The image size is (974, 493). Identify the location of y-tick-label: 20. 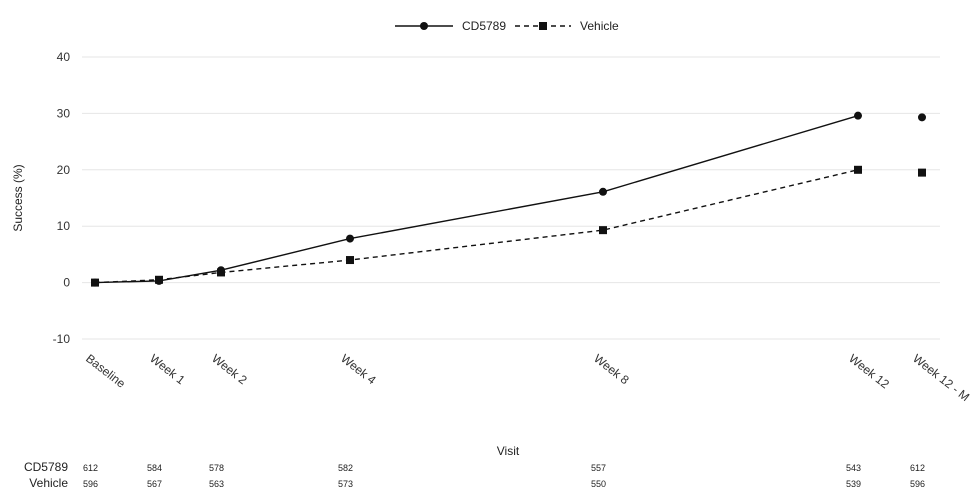
(64, 170).